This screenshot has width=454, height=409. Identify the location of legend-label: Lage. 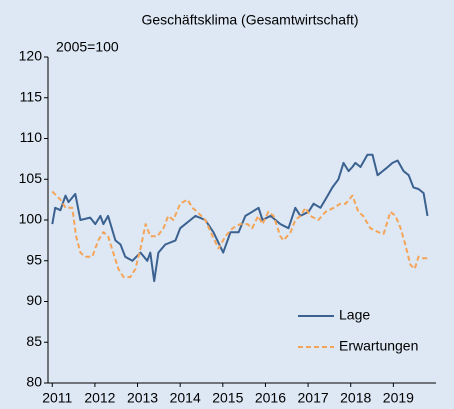
(354, 315).